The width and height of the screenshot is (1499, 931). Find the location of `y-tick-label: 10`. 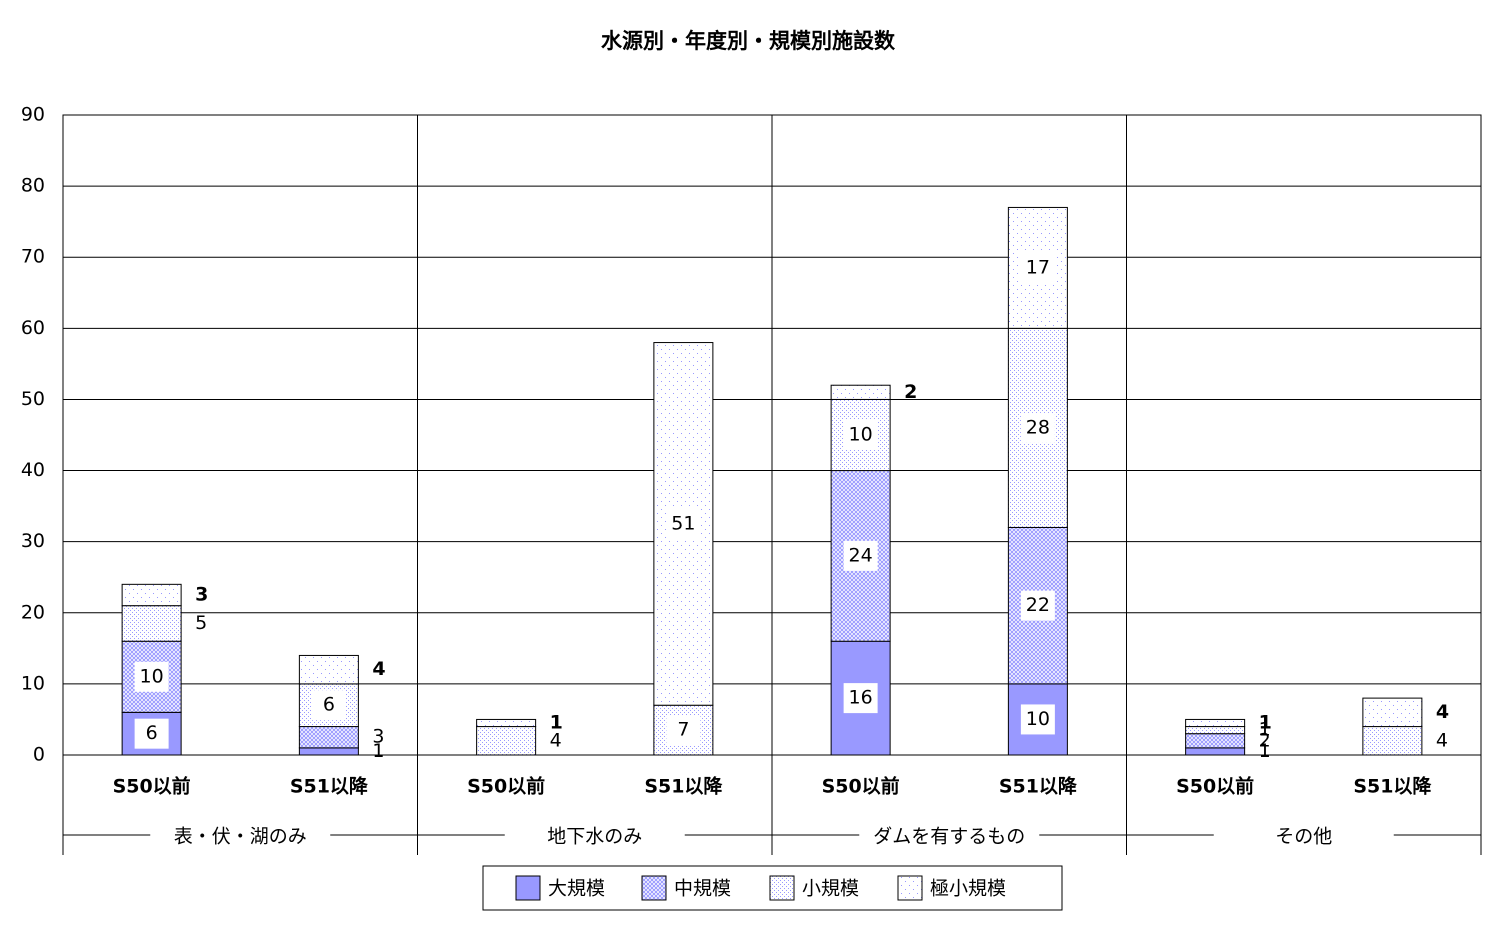

y-tick-label: 10 is located at coordinates (33, 683).